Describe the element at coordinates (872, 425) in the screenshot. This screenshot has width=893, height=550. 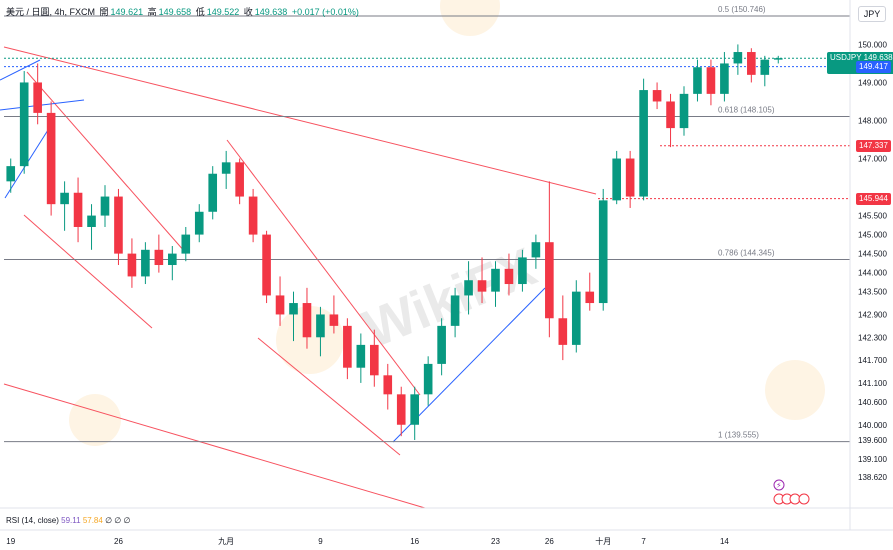
I see `y-tick-label: 140.000` at that location.